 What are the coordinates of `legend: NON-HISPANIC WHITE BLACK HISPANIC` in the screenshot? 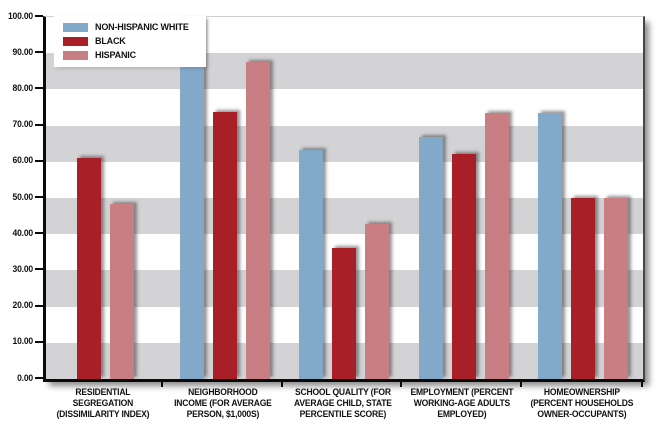 It's located at (130, 41).